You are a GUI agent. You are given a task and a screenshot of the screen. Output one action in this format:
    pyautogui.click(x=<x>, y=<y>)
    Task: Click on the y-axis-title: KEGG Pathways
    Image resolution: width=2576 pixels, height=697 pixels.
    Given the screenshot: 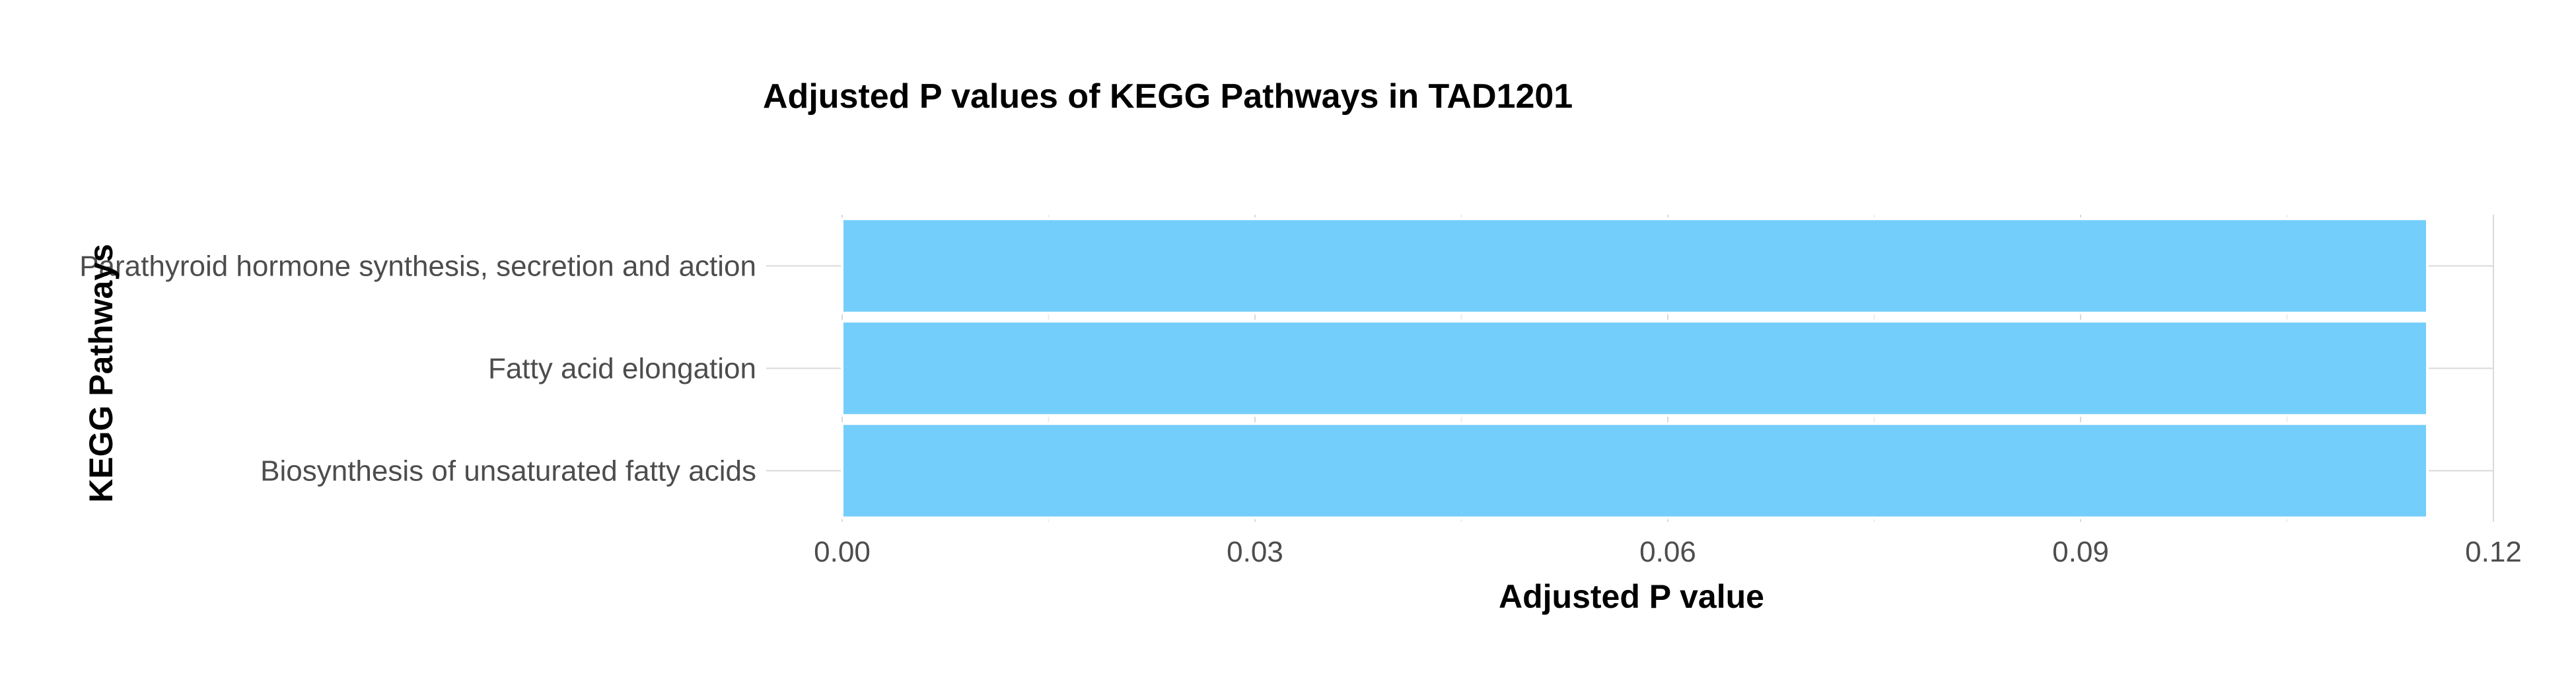 What is the action you would take?
    pyautogui.click(x=101, y=374)
    